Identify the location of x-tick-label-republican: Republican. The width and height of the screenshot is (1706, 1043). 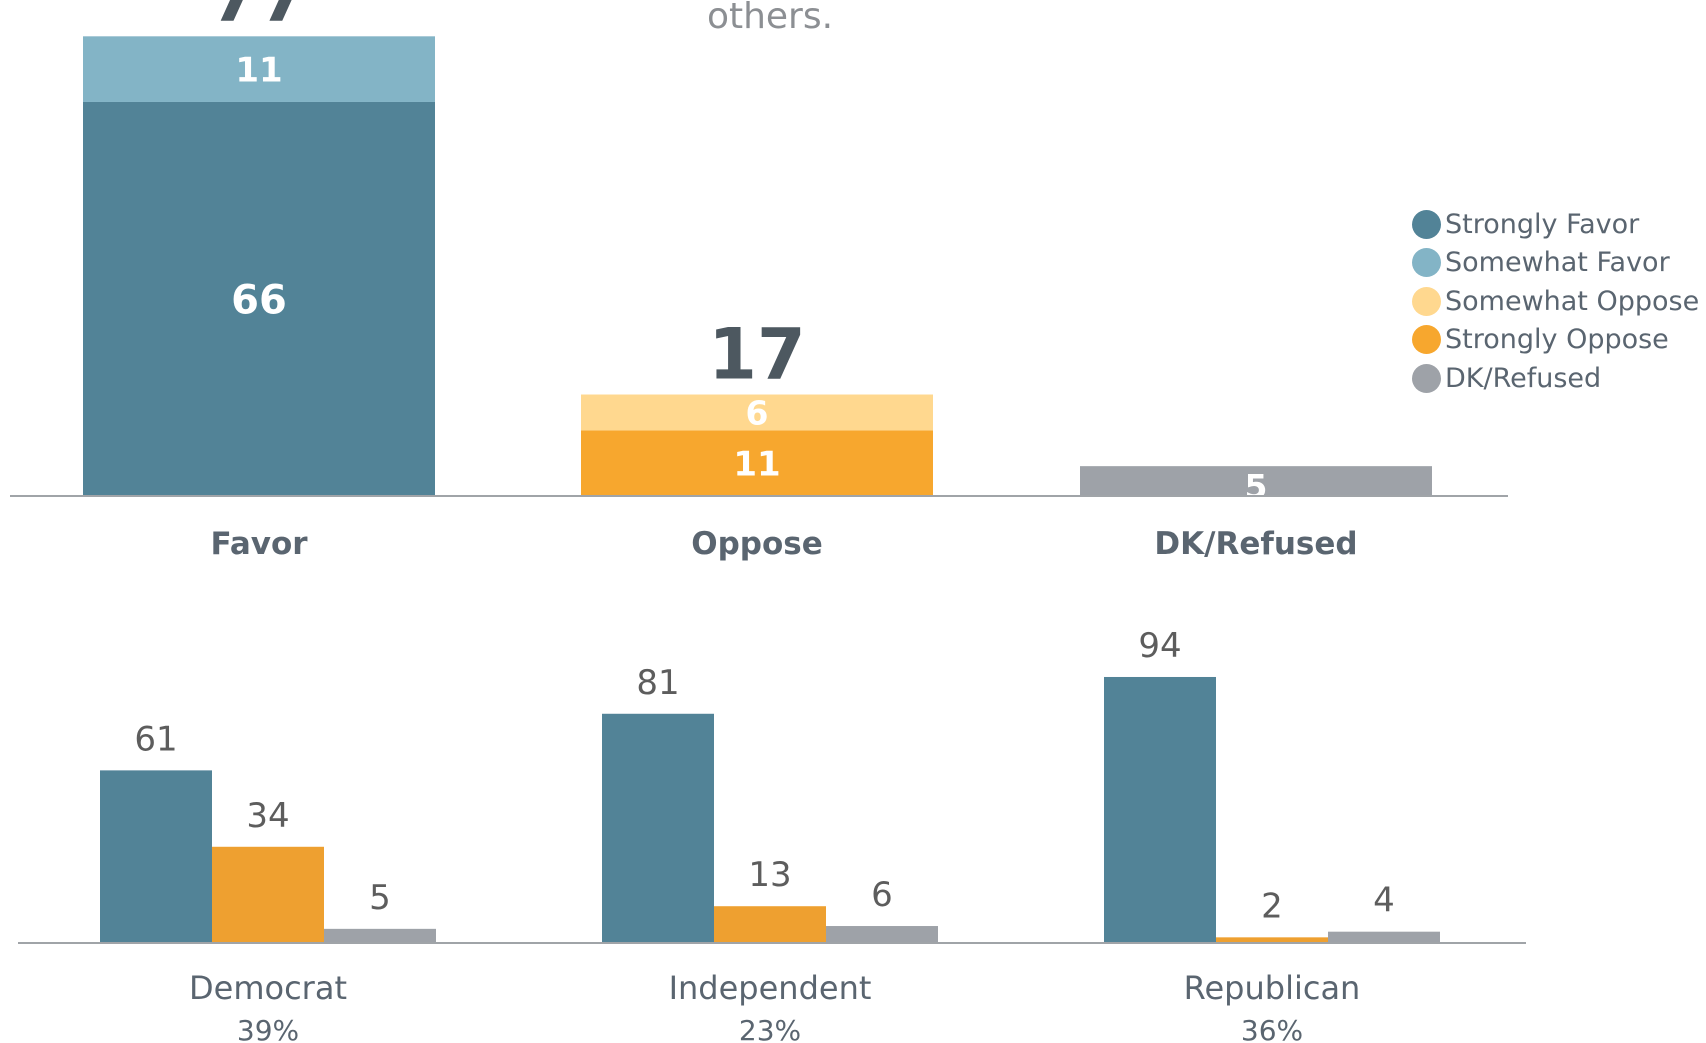
(1272, 988).